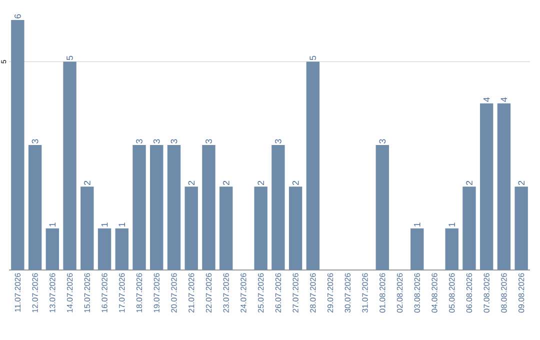 The width and height of the screenshot is (540, 340). What do you see at coordinates (261, 292) in the screenshot?
I see `x-tick-label: 25.07.2026` at bounding box center [261, 292].